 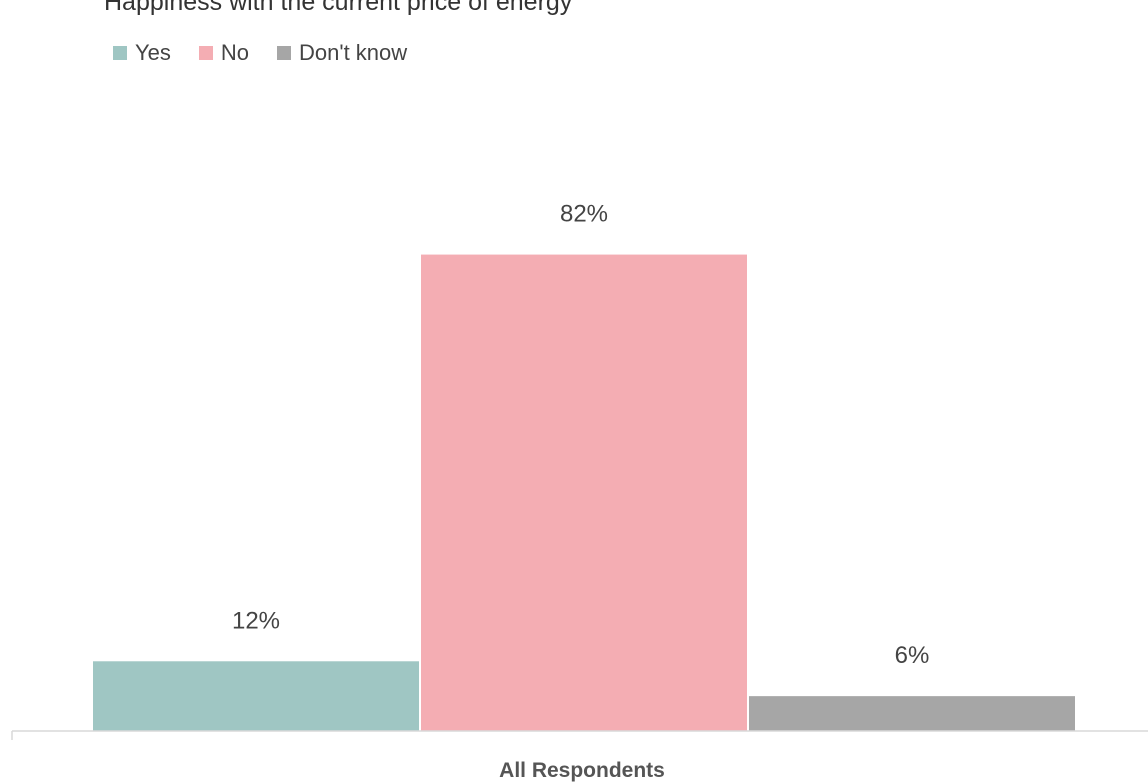 I want to click on legend-swatch-yes, so click(x=120, y=53).